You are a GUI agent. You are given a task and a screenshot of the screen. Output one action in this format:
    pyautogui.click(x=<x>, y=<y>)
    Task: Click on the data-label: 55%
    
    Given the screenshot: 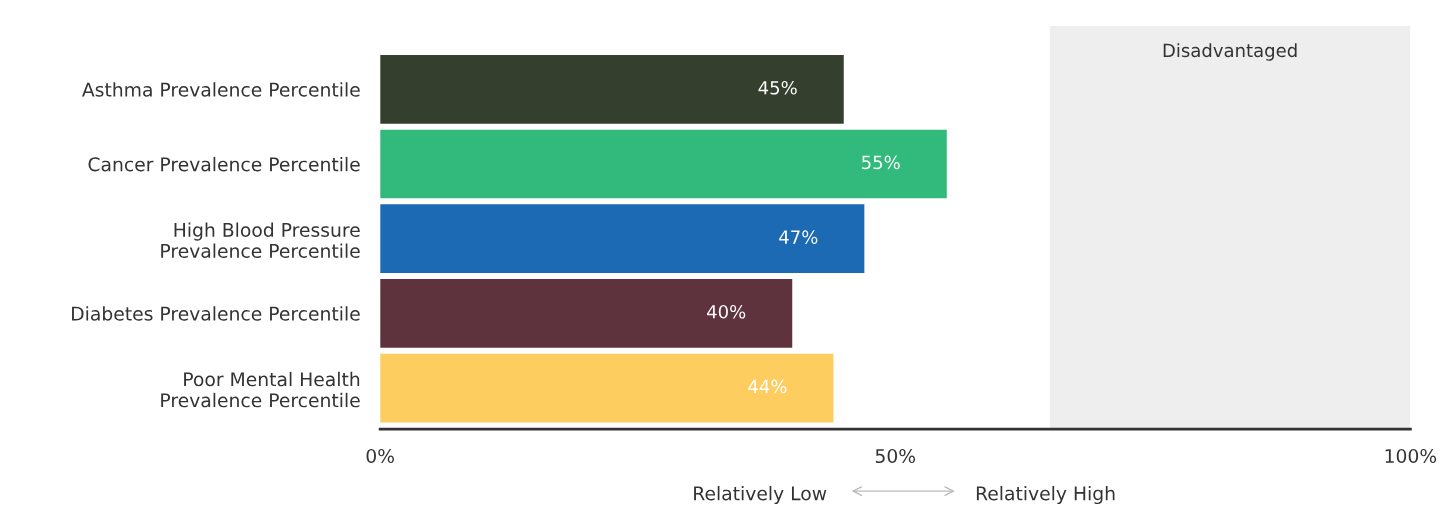 What is the action you would take?
    pyautogui.click(x=881, y=162)
    